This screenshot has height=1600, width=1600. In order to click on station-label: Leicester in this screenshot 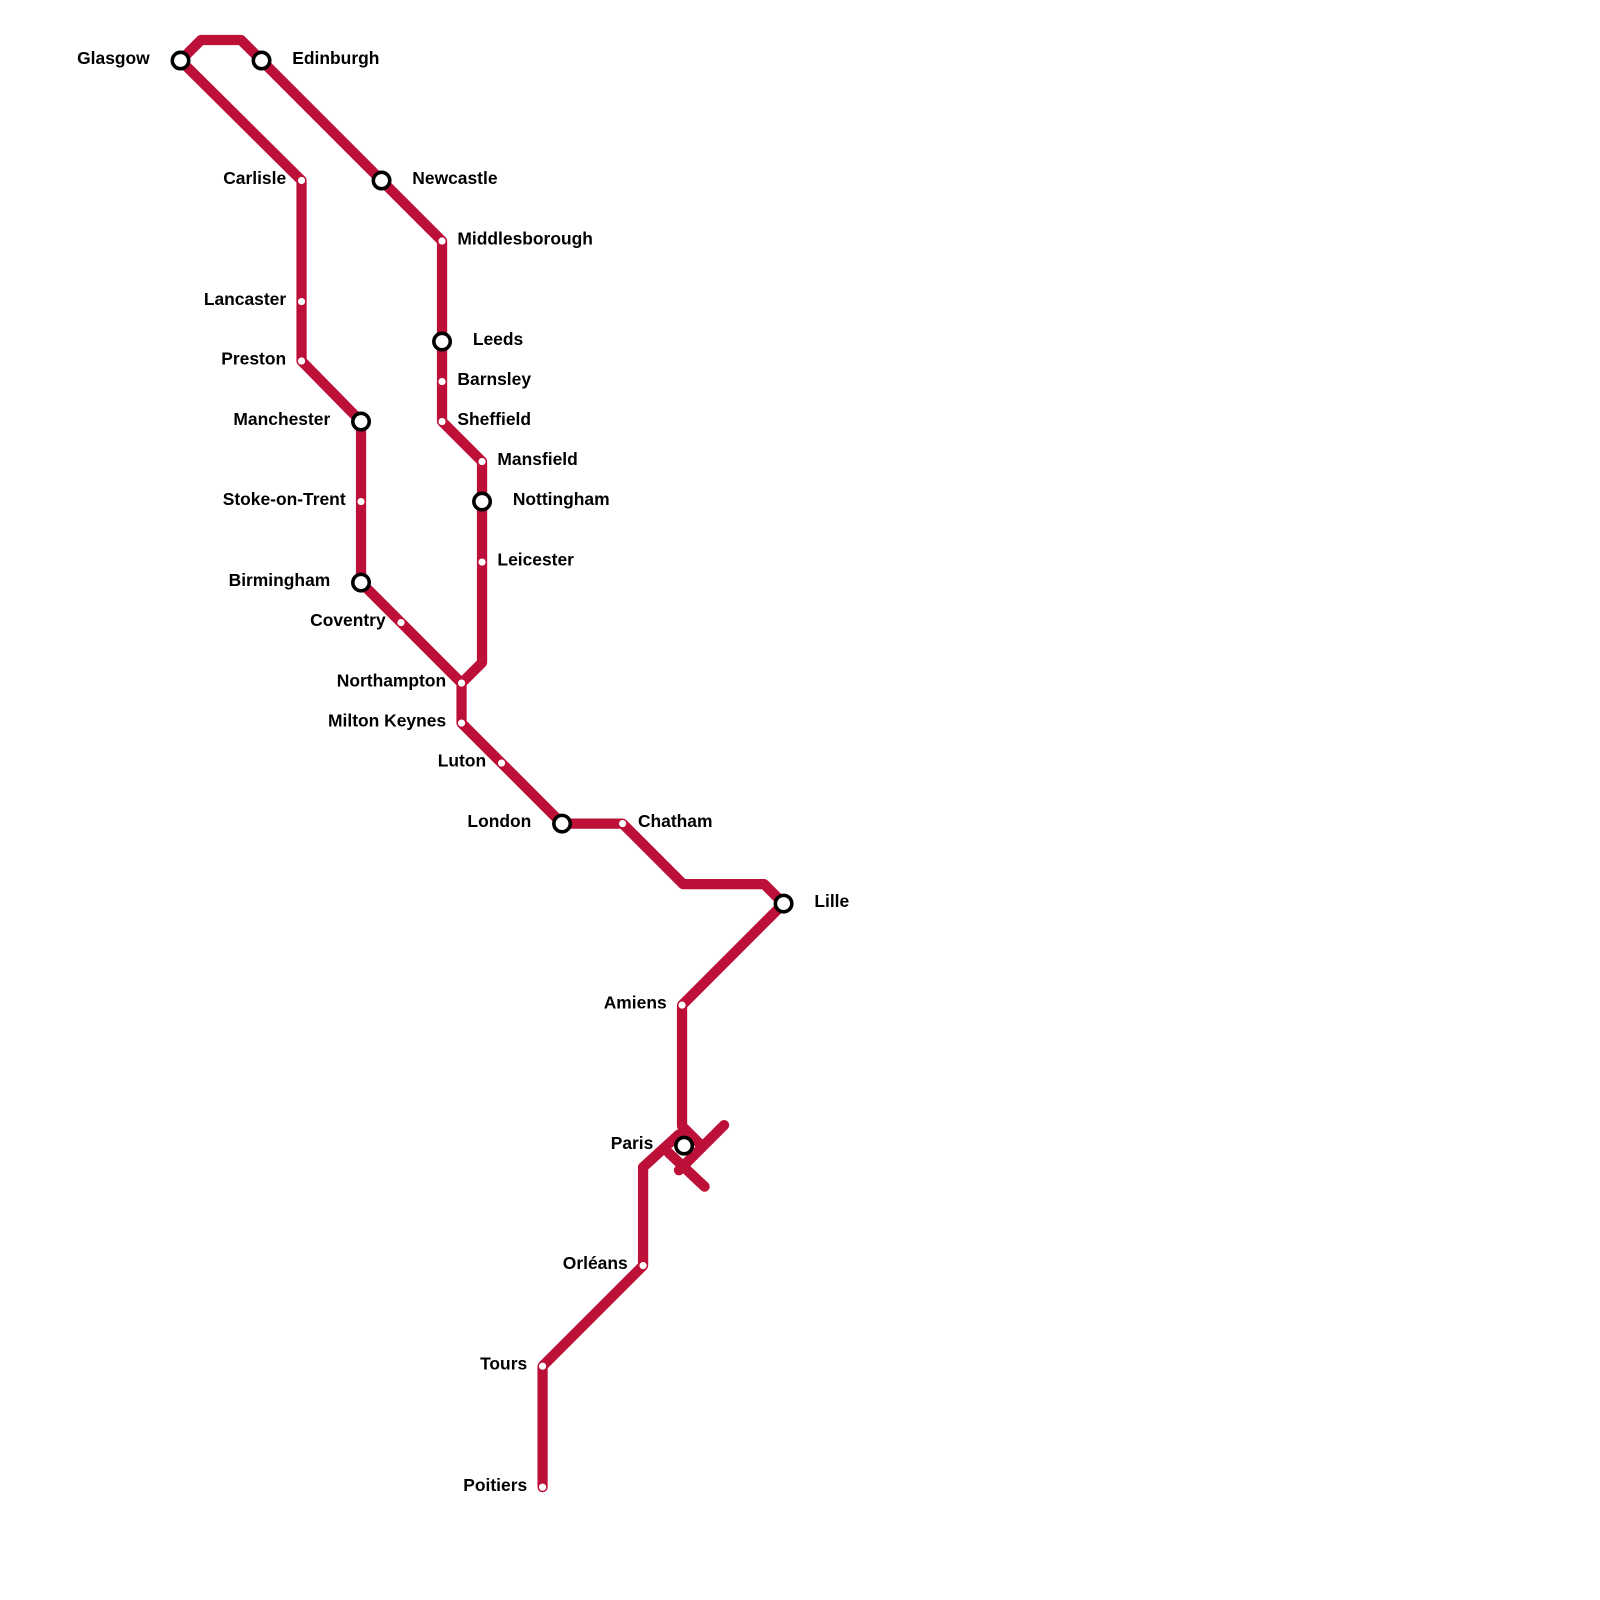, I will do `click(535, 560)`.